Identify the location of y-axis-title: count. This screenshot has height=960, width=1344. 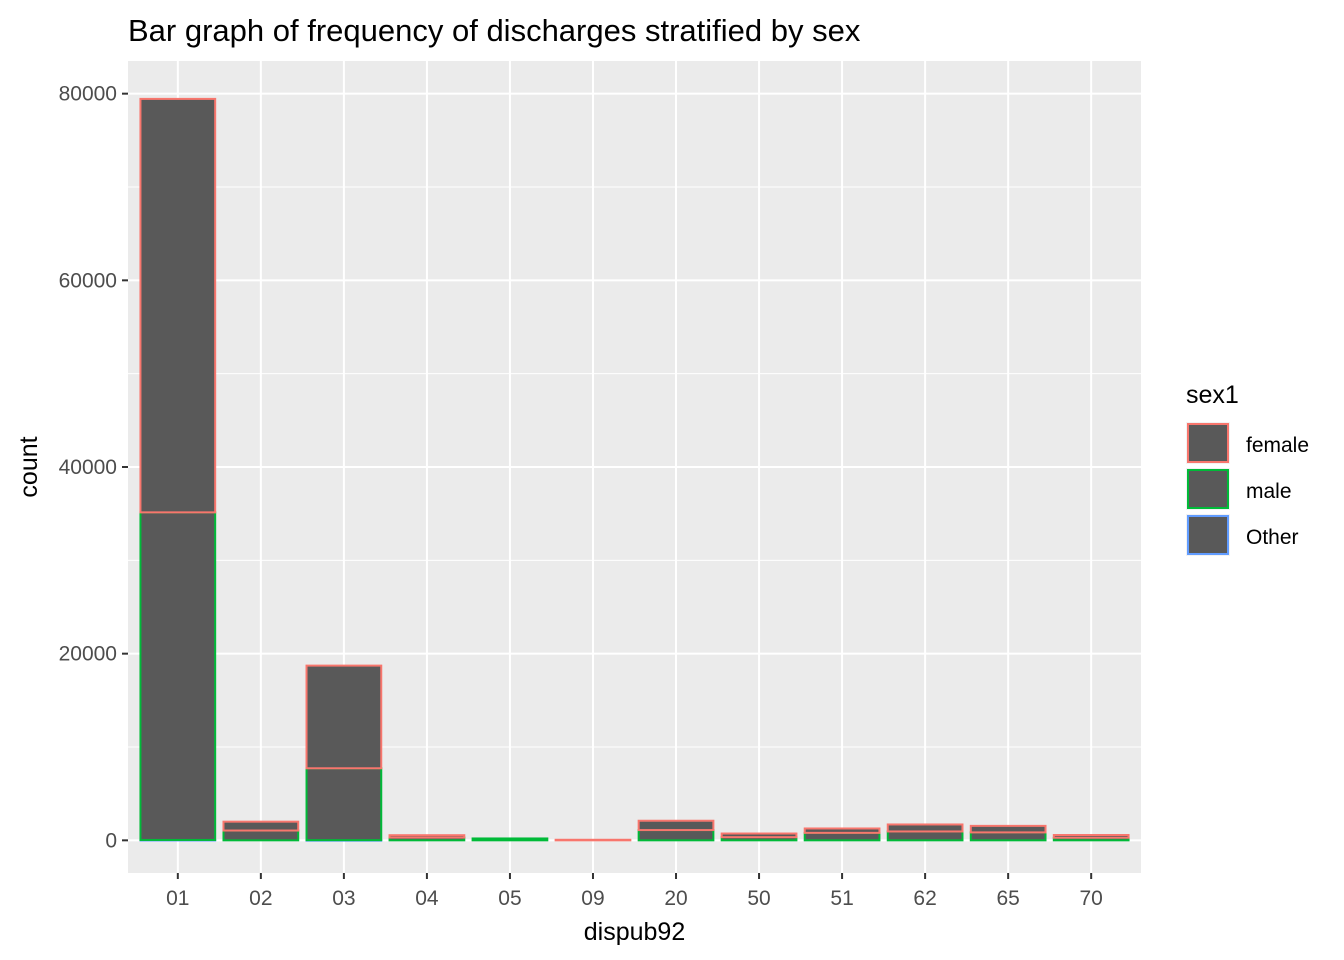
(29, 466).